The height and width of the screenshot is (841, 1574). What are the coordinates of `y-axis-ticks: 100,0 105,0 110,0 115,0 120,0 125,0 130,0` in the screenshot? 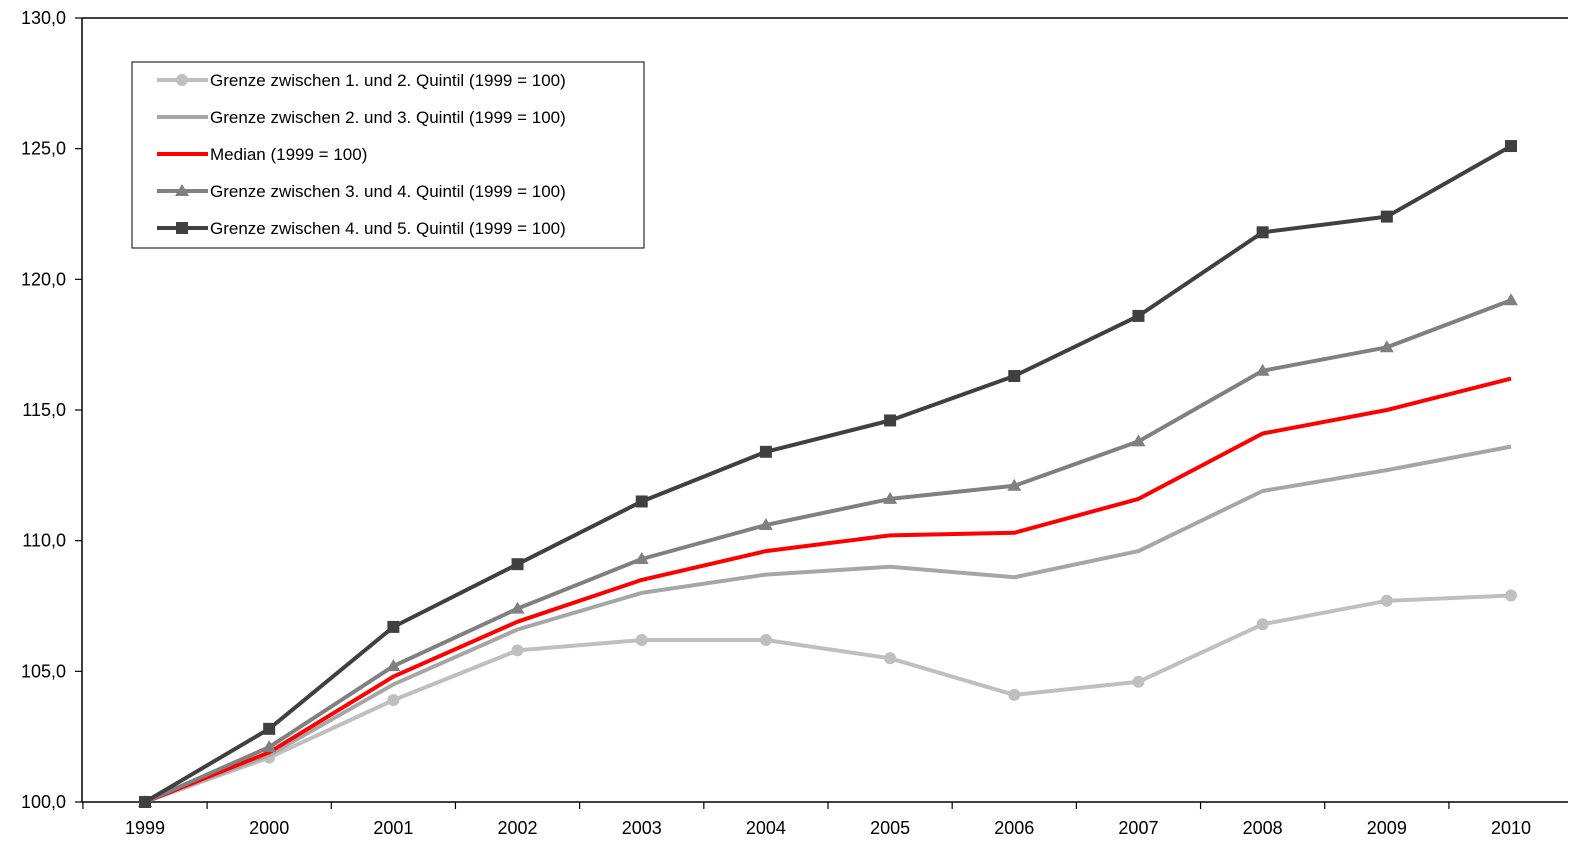 It's located at (51, 410).